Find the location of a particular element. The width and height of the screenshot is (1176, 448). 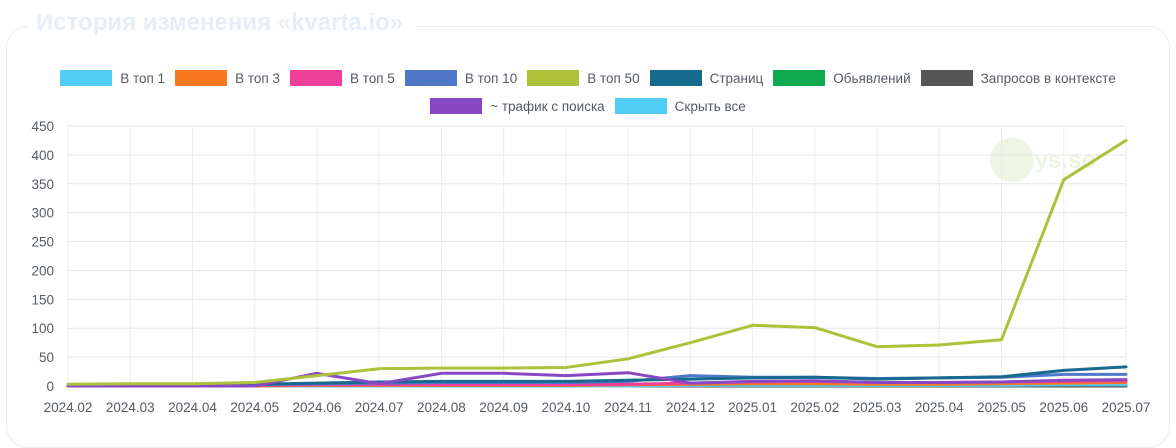

x-tick-label: 2024.10 is located at coordinates (565, 407).